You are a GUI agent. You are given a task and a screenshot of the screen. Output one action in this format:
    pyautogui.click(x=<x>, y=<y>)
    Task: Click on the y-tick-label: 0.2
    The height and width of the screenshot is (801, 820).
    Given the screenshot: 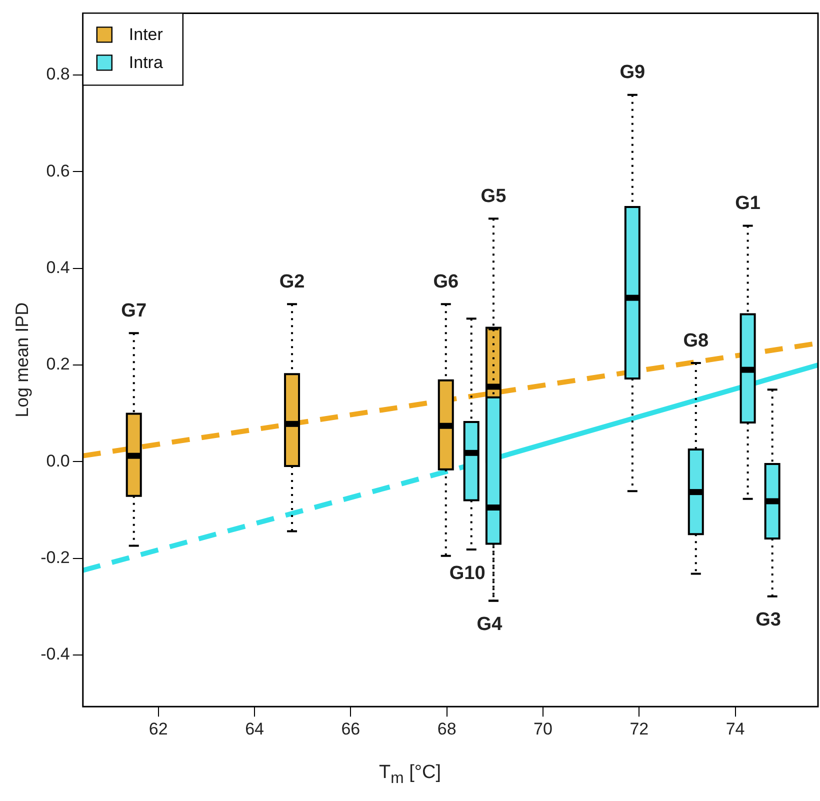 What is the action you would take?
    pyautogui.click(x=58, y=364)
    